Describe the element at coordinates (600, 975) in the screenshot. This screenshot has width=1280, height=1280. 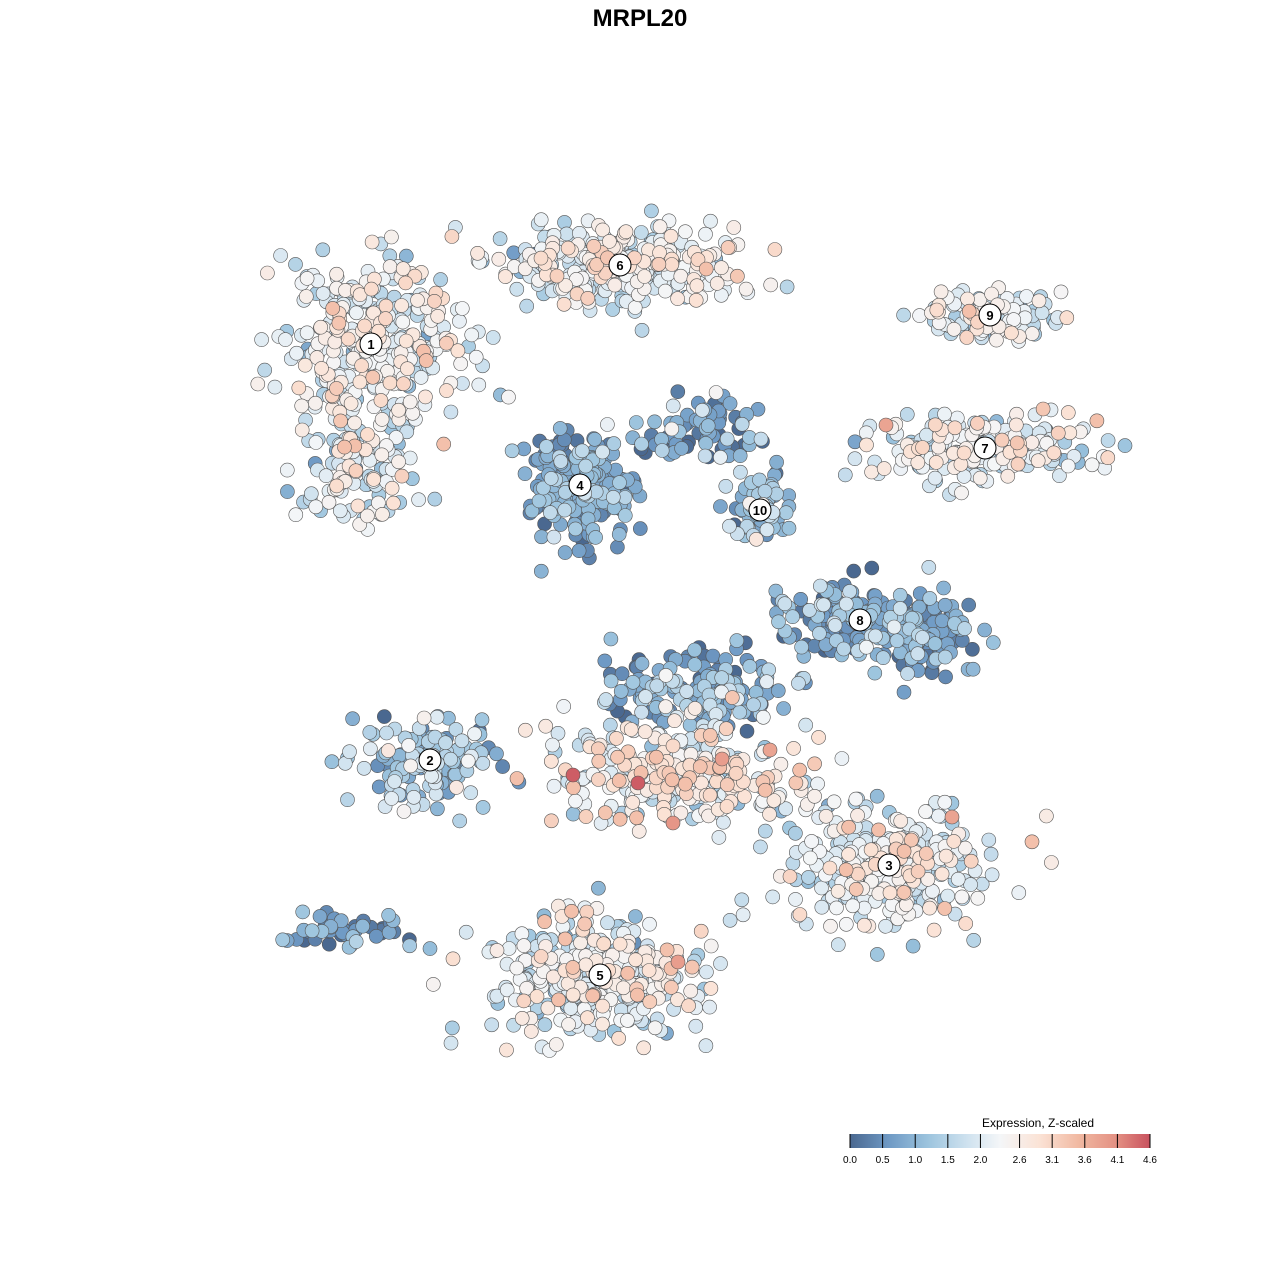
I see `cluster-label-5: 5` at that location.